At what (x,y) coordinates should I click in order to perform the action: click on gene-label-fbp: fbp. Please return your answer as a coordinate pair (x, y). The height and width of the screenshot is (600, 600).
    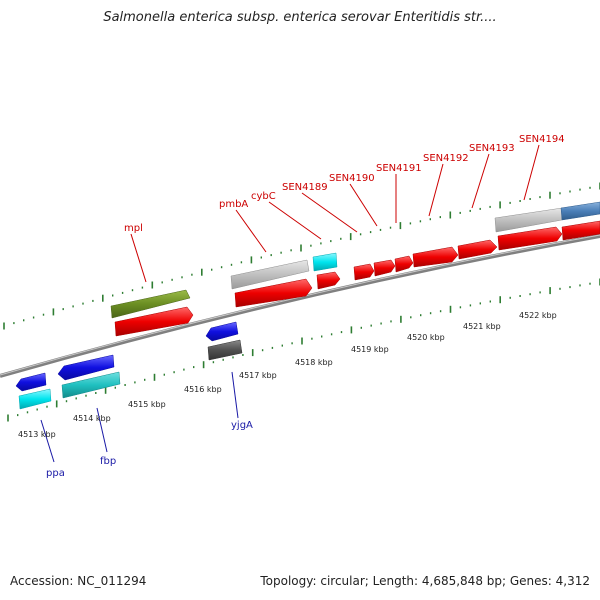
    Looking at the image, I should click on (108, 461).